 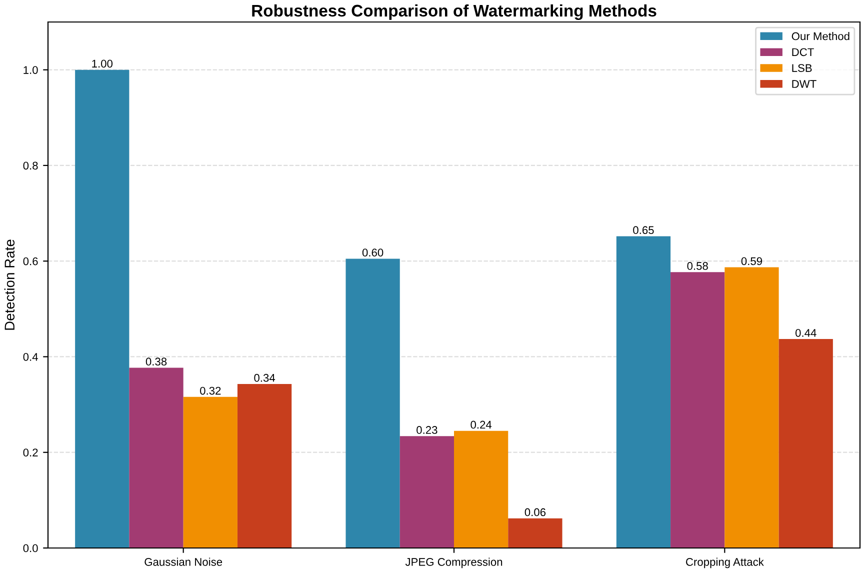 I want to click on data-label: 0.44, so click(x=805, y=332).